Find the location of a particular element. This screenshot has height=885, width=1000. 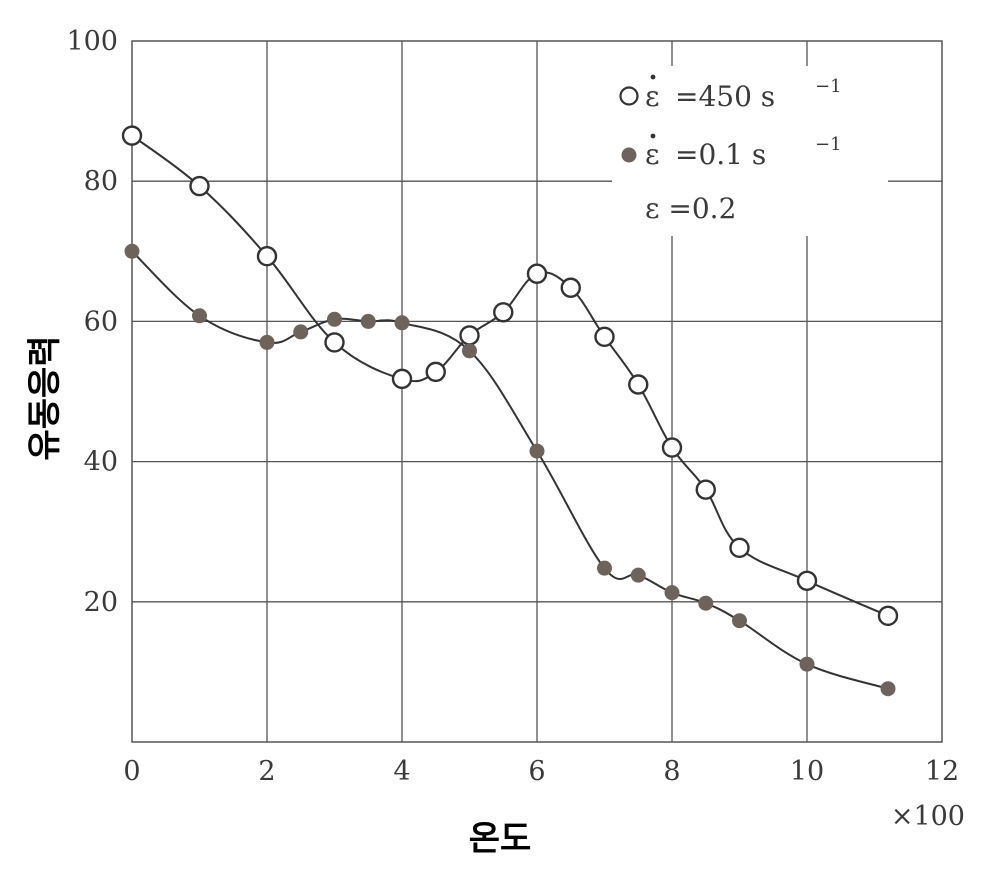

x-tick-label: 0 is located at coordinates (131, 771).